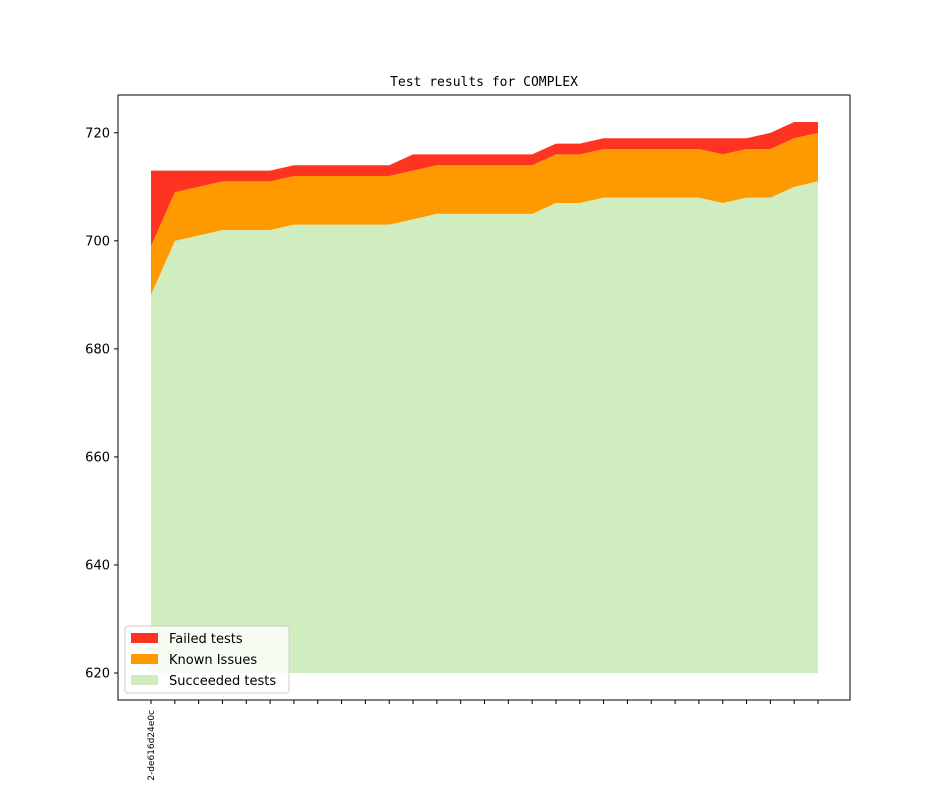 This screenshot has height=787, width=944. I want to click on x-tick-label: 2-de616d24e0c, so click(152, 745).